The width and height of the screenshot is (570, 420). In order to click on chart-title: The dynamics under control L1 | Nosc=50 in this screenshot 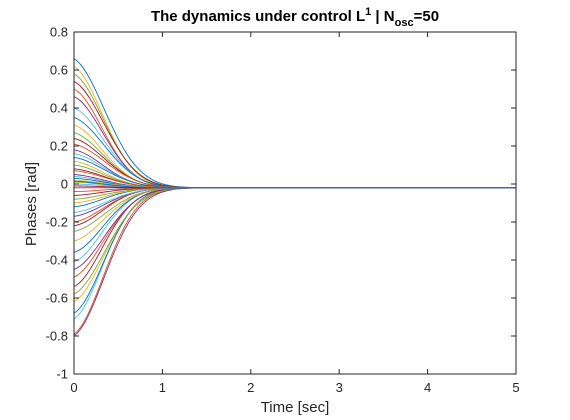, I will do `click(295, 17)`.